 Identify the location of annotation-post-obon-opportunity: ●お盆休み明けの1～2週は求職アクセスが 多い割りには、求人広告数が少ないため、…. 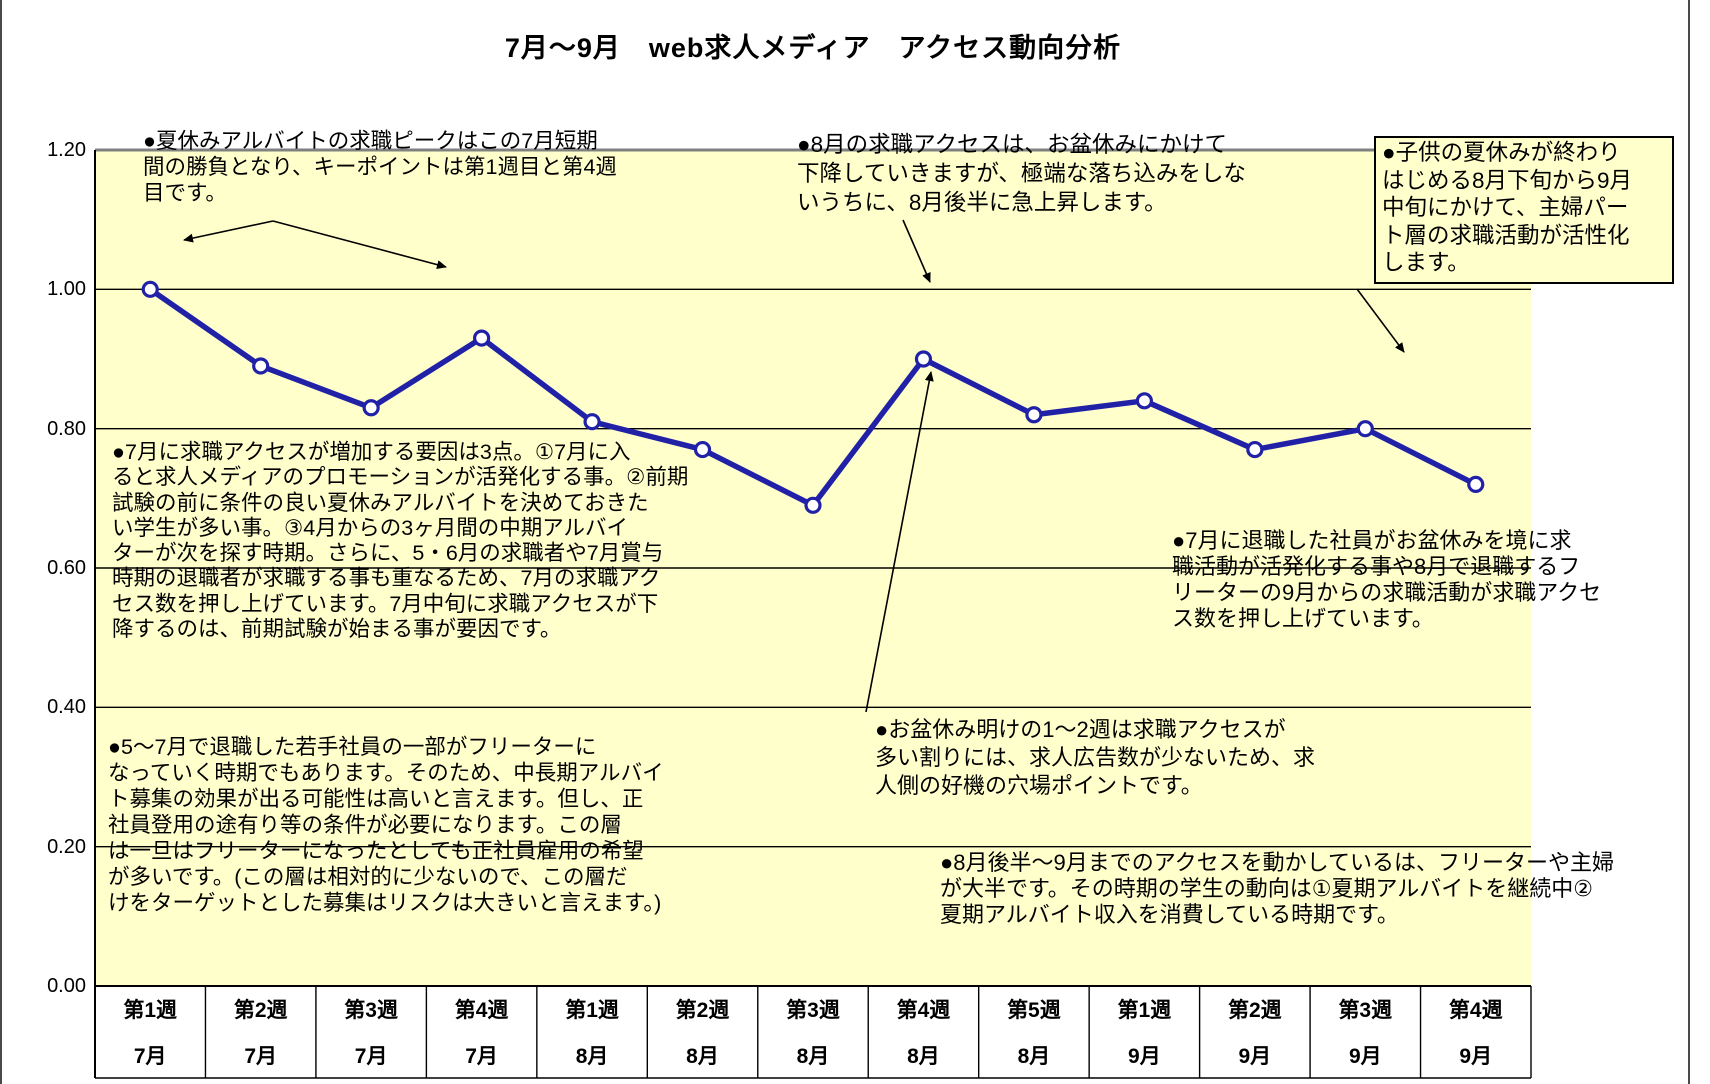
(1095, 757).